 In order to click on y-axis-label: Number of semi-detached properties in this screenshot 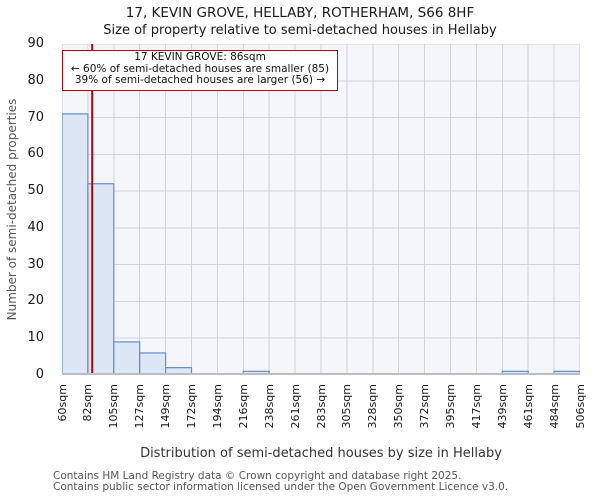, I will do `click(12, 209)`.